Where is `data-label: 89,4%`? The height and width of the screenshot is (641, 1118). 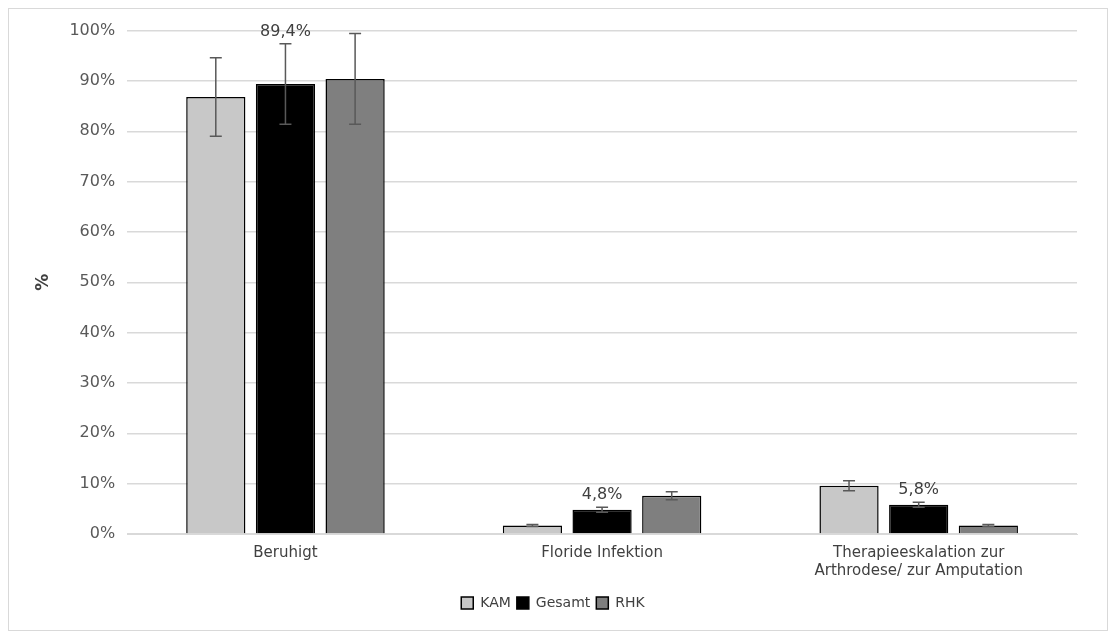 data-label: 89,4% is located at coordinates (285, 30).